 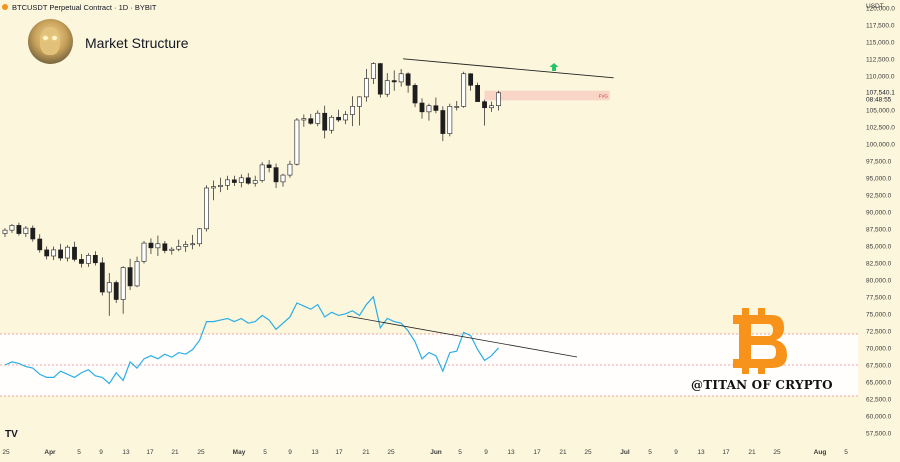 I want to click on y-tick-label: 92,500.0, so click(x=879, y=195).